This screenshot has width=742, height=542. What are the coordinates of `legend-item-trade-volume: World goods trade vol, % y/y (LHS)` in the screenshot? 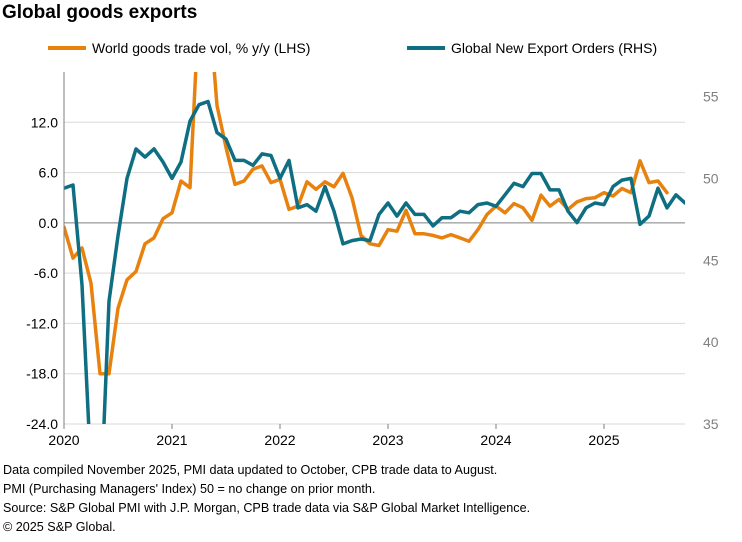 It's located at (179, 48).